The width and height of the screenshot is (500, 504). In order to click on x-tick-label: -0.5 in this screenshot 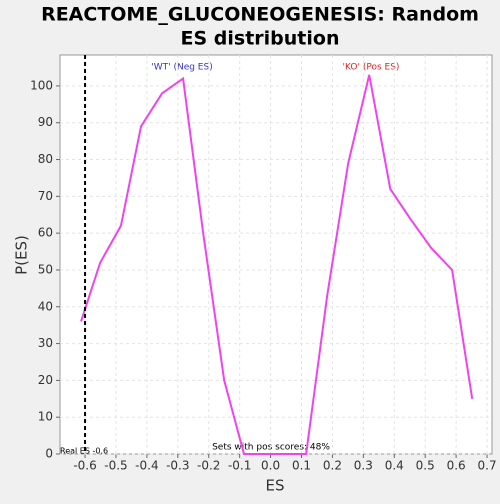, I will do `click(115, 466)`.